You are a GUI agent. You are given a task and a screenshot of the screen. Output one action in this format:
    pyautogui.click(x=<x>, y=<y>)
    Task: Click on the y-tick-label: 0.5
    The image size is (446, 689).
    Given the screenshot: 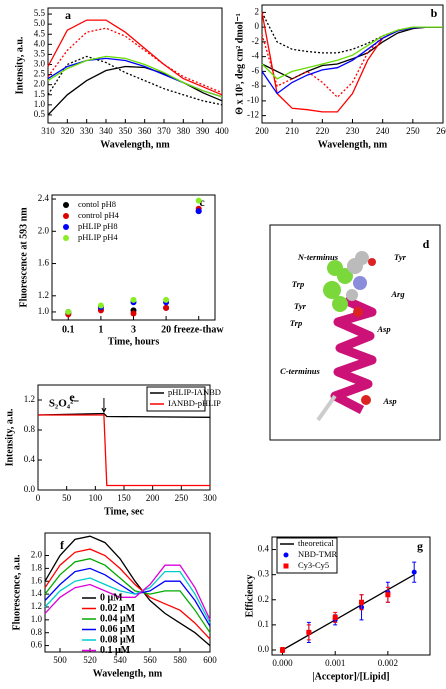 What is the action you would take?
    pyautogui.click(x=40, y=114)
    